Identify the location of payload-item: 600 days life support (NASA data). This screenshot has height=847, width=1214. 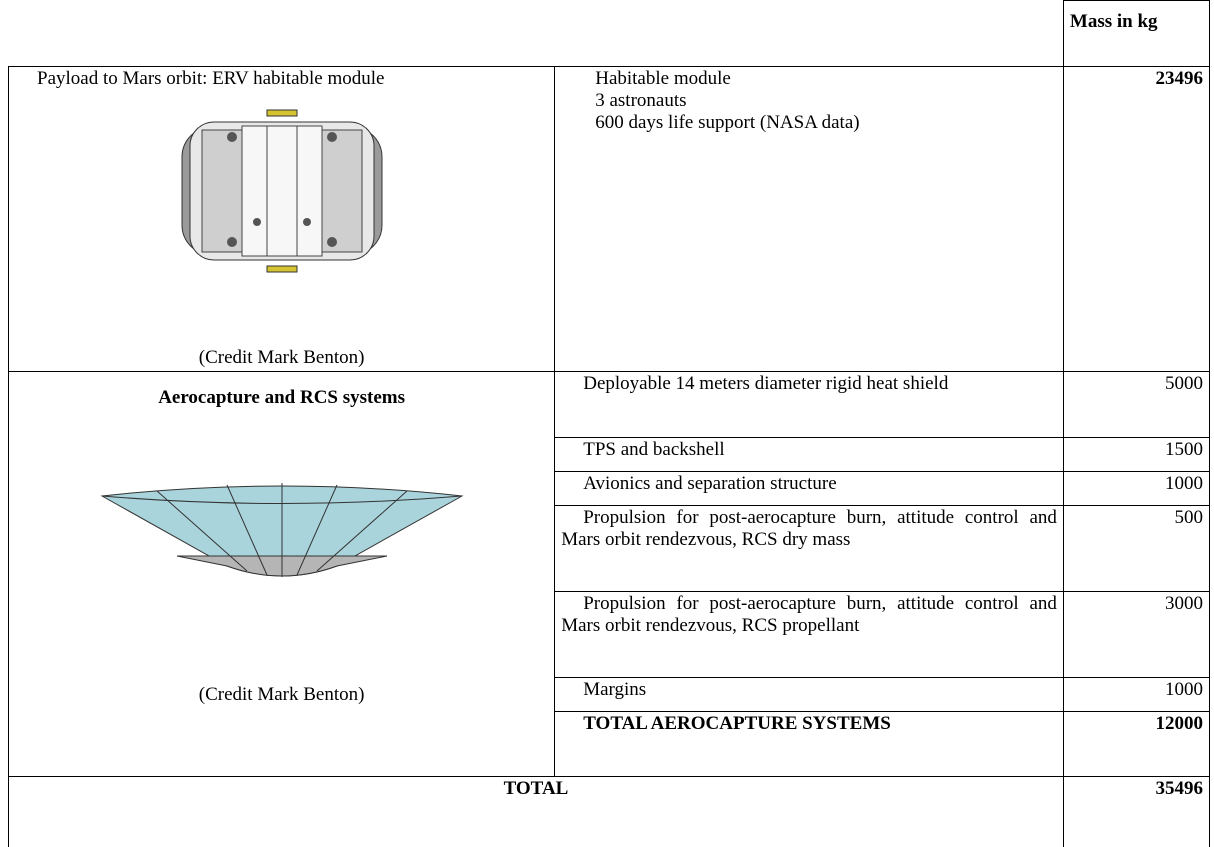
(727, 122).